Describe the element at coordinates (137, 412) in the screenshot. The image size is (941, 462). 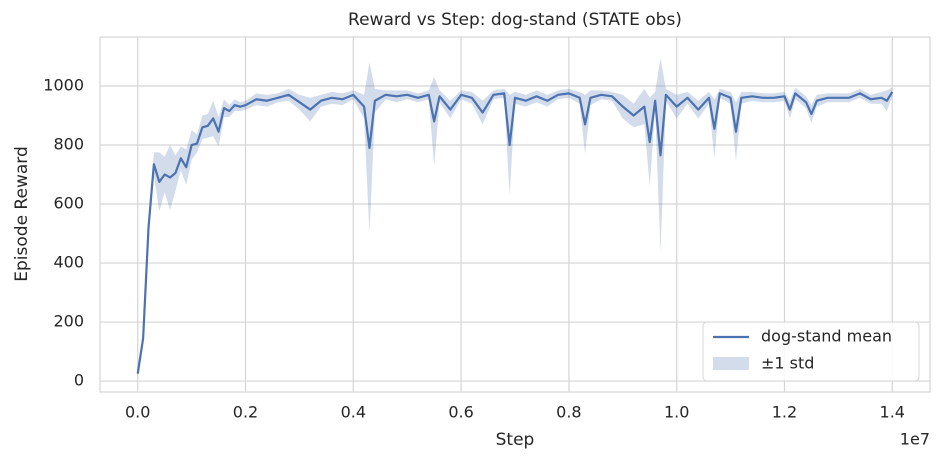
I see `x-tick-label: 0.0` at that location.